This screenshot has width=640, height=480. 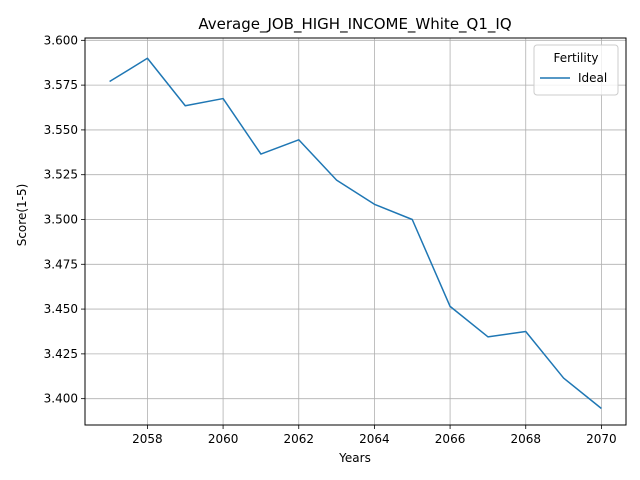 I want to click on x-tick-label: 2068, so click(x=525, y=439).